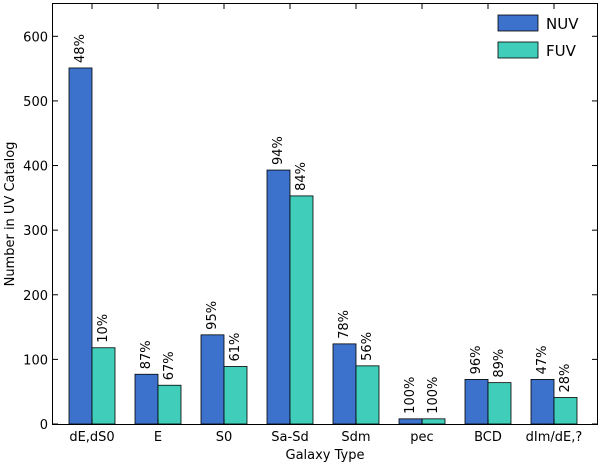 The width and height of the screenshot is (600, 464). Describe the element at coordinates (35, 37) in the screenshot. I see `y-tick-label-6: 600` at that location.